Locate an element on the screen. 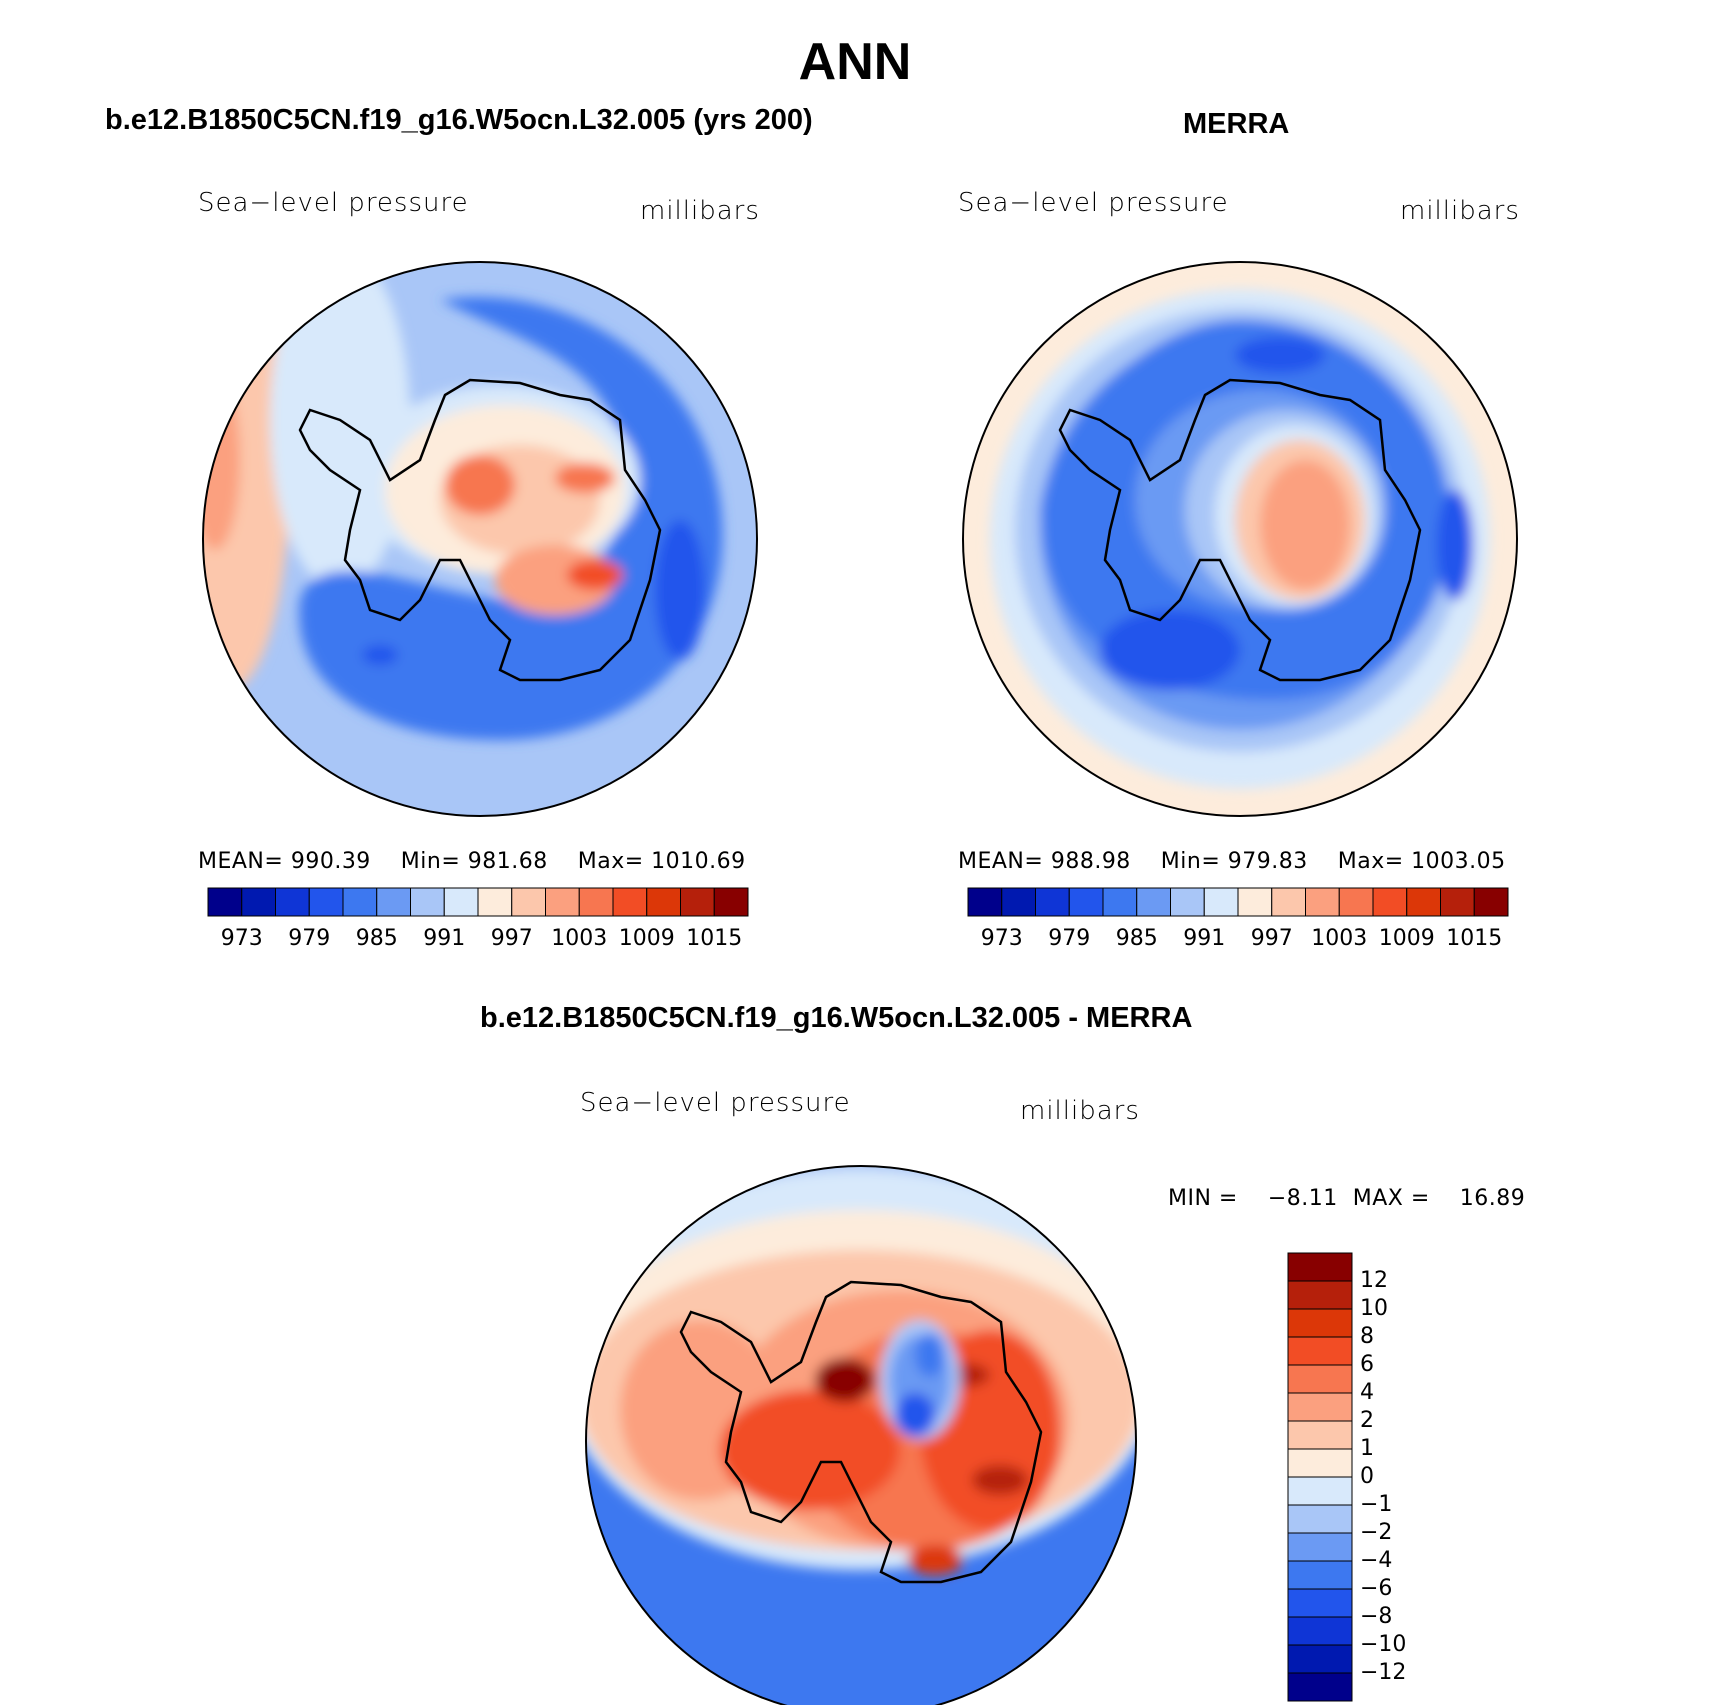 The image size is (1710, 1705). panel-1-min-label: Min= is located at coordinates (430, 861).